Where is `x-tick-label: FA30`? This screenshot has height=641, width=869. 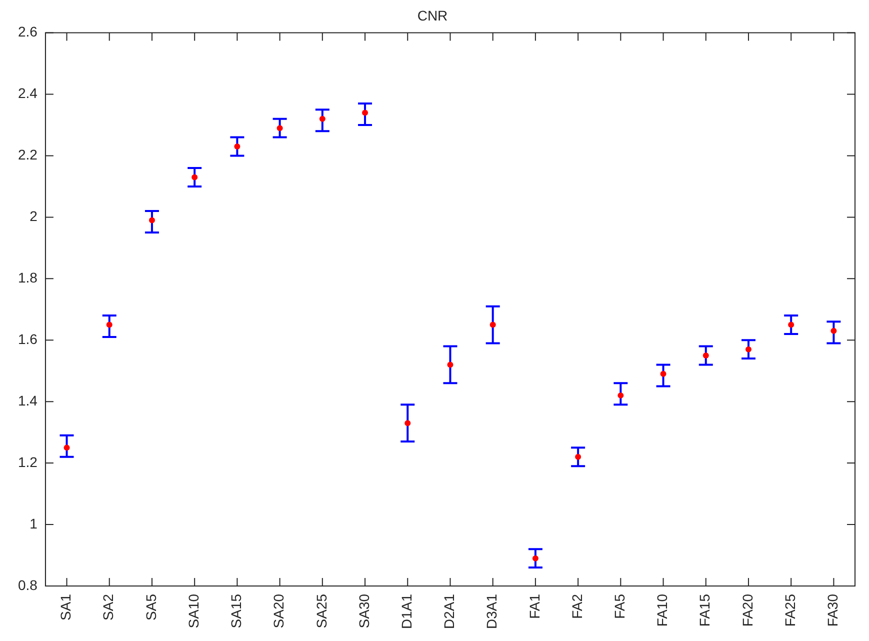
x-tick-label: FA30 is located at coordinates (832, 610).